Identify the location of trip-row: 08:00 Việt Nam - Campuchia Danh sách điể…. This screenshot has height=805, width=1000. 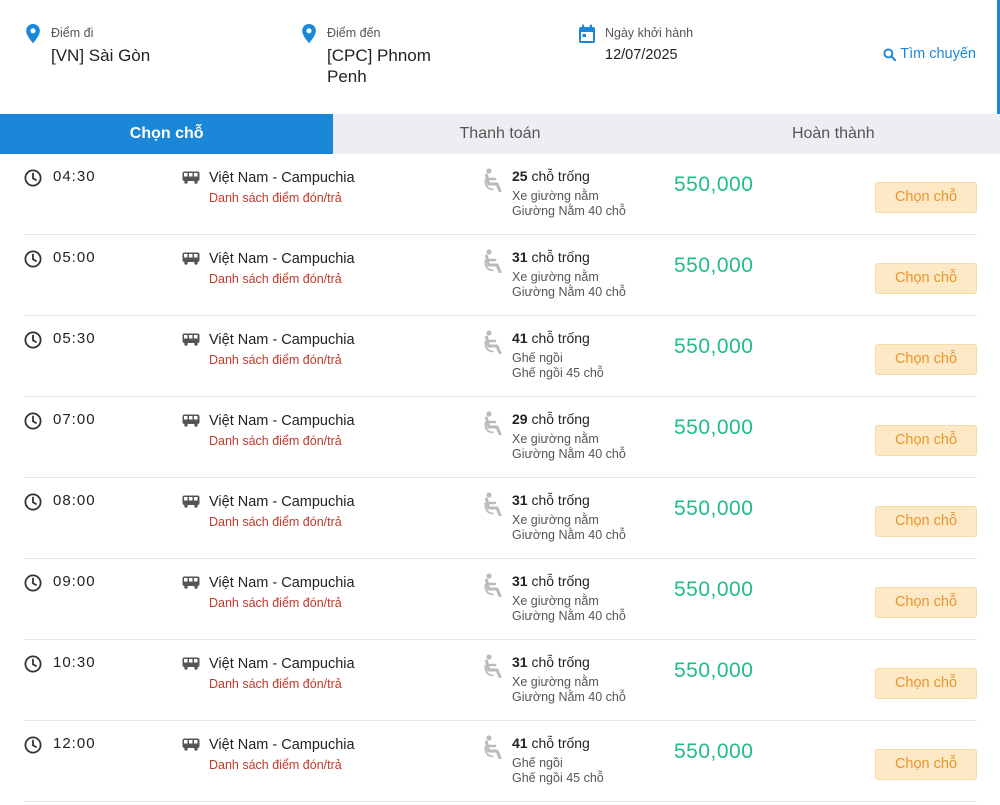
(500, 518).